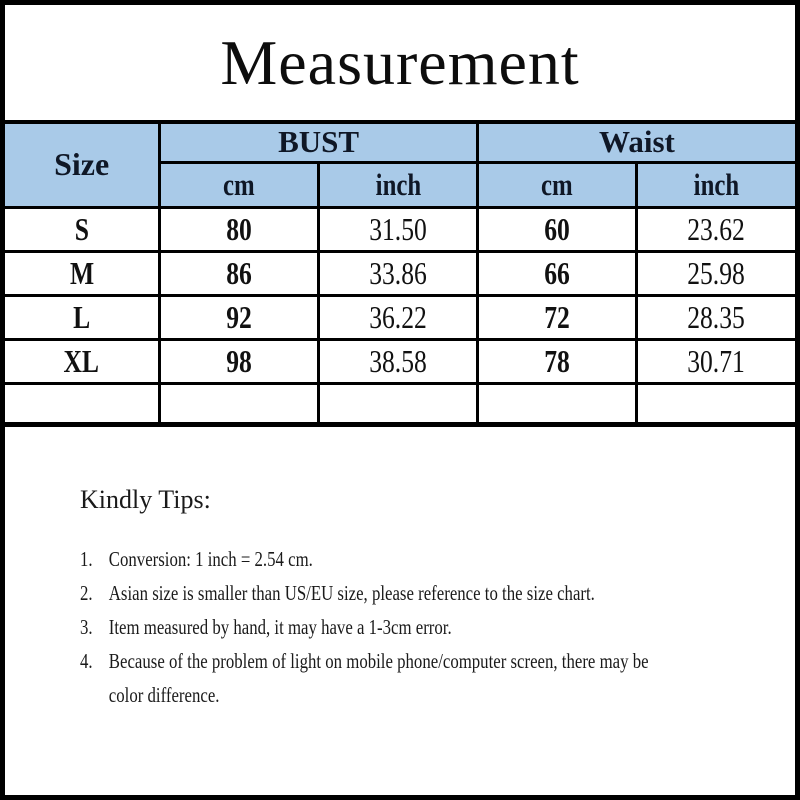  What do you see at coordinates (239, 317) in the screenshot?
I see `cell-bust-cm: 92` at bounding box center [239, 317].